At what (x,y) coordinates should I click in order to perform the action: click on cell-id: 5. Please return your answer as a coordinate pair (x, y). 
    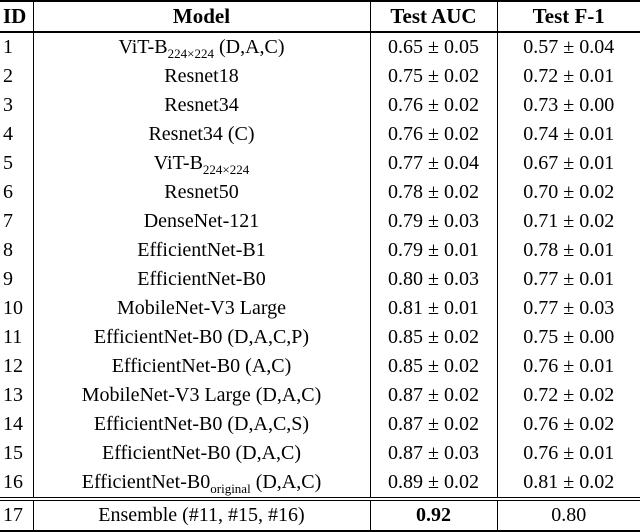
    Looking at the image, I should click on (17, 163).